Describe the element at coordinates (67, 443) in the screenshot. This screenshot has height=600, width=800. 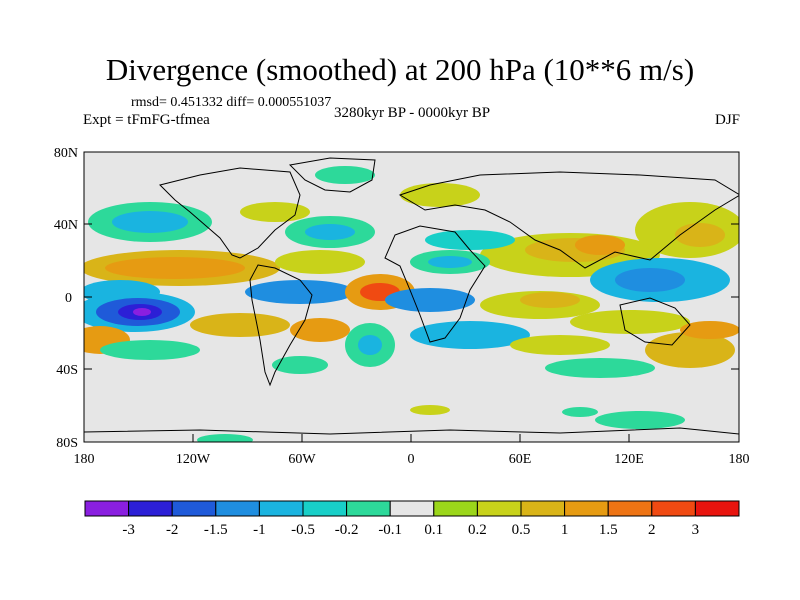
I see `lat-label: 80S` at that location.